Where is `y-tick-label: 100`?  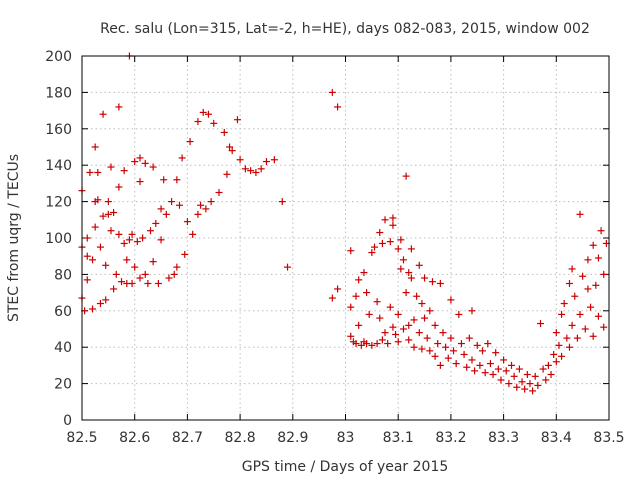
y-tick-label: 100 is located at coordinates (58, 239).